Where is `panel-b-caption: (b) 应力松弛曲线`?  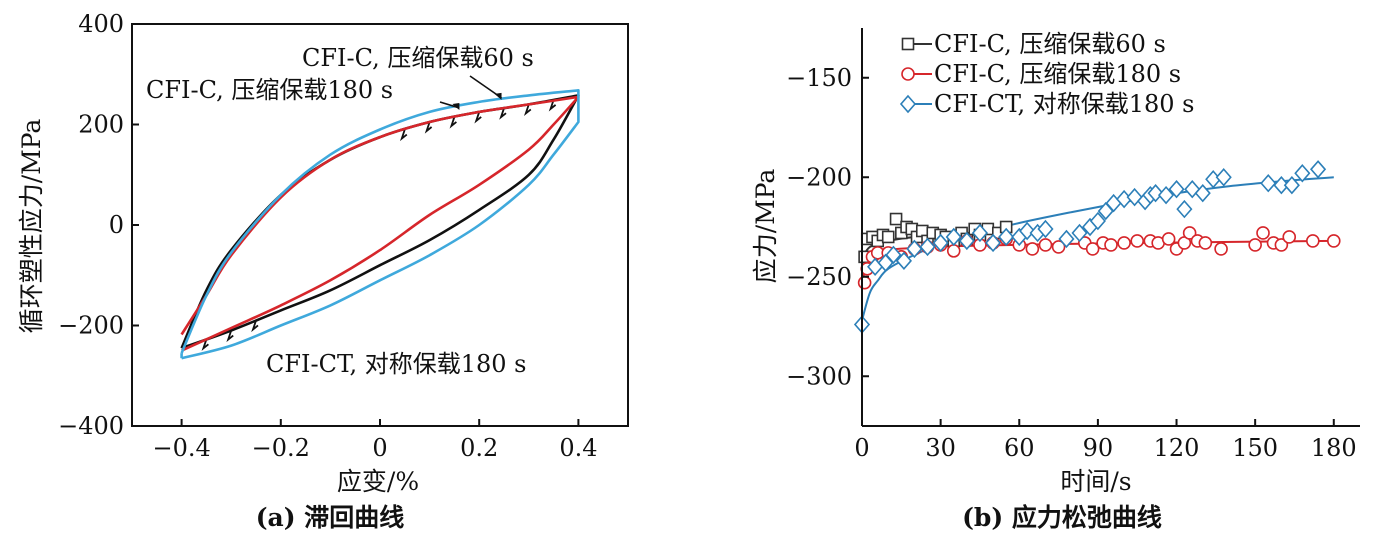 panel-b-caption: (b) 应力松弛曲线 is located at coordinates (1062, 517).